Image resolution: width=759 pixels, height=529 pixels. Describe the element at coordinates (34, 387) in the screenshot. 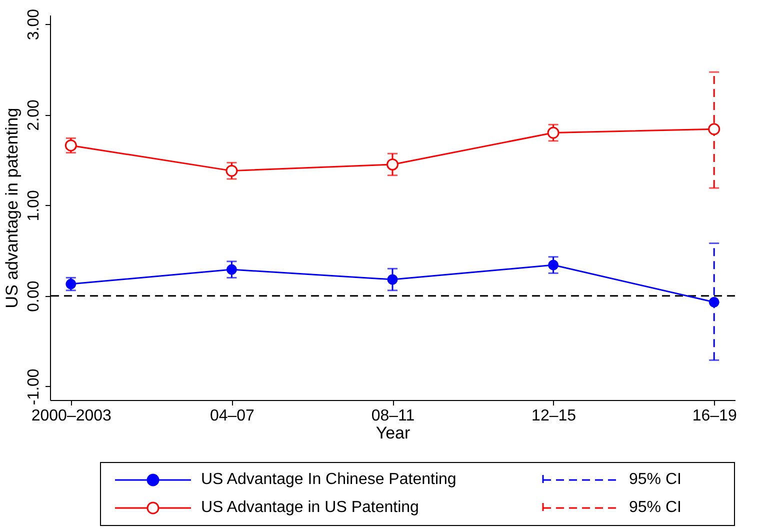

I see `y-tick-label: -1.00` at that location.